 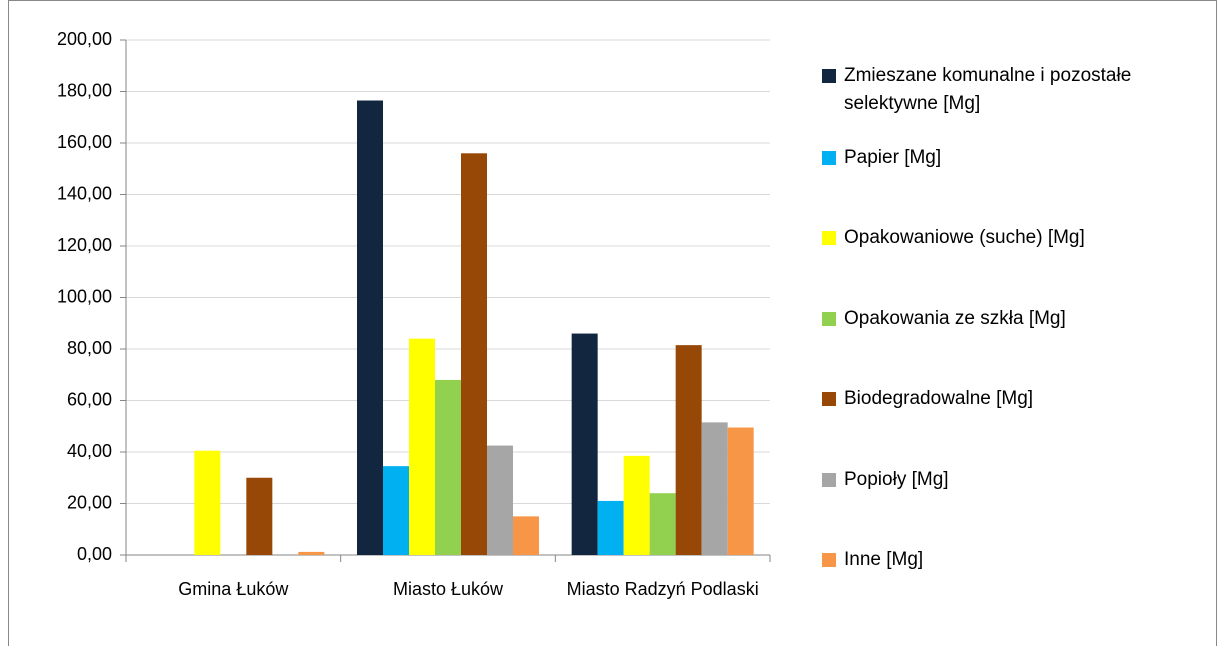 I want to click on legend-item: Papier [Mg], so click(x=998, y=158).